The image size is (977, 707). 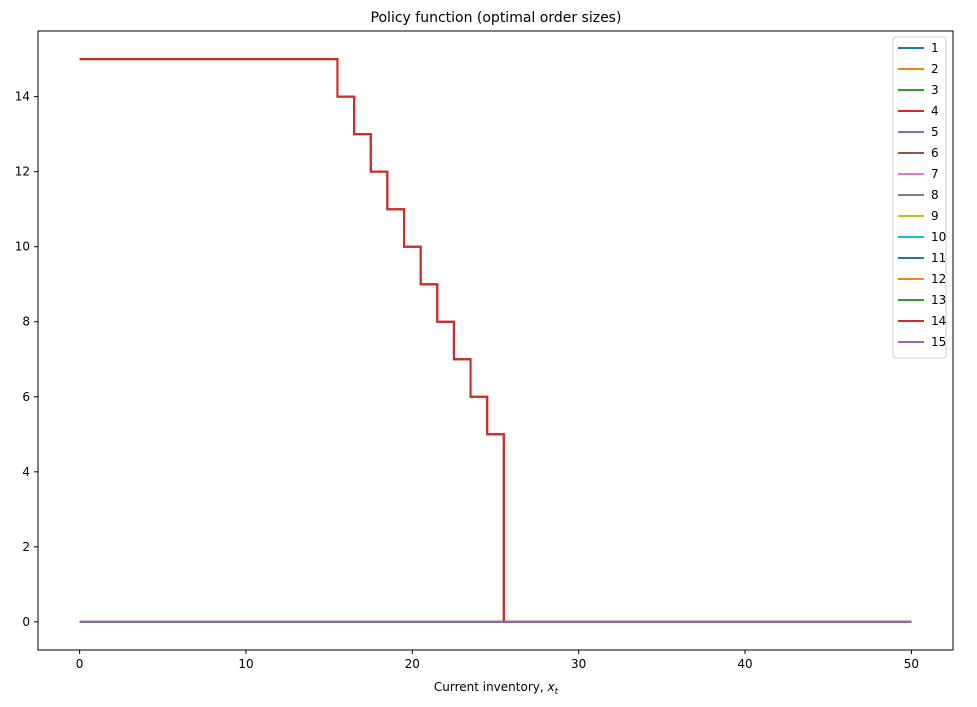 What do you see at coordinates (935, 90) in the screenshot?
I see `legend-label-3: 3` at bounding box center [935, 90].